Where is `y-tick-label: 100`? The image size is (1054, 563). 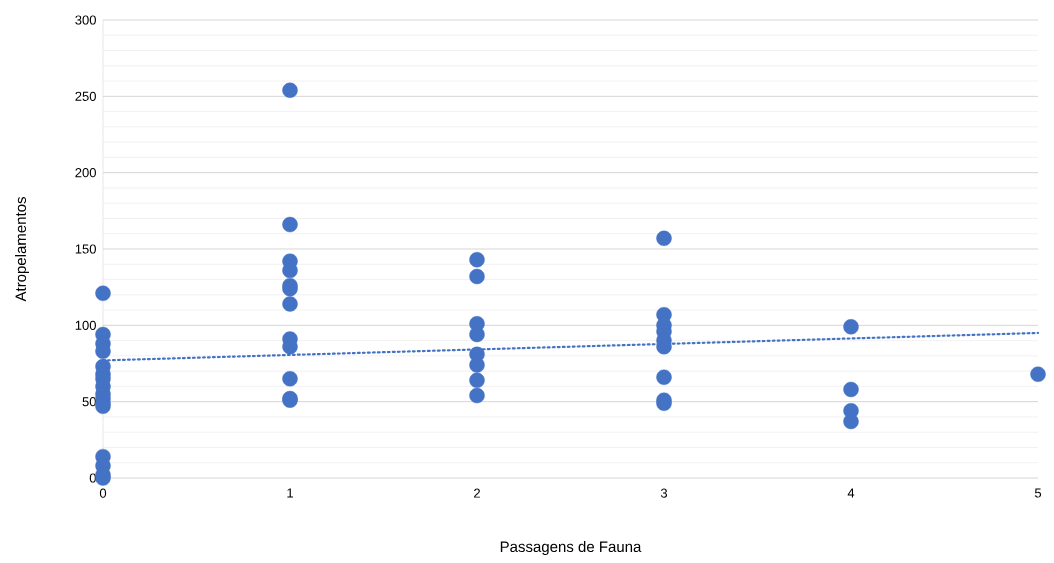
y-tick-label: 100 is located at coordinates (85, 325).